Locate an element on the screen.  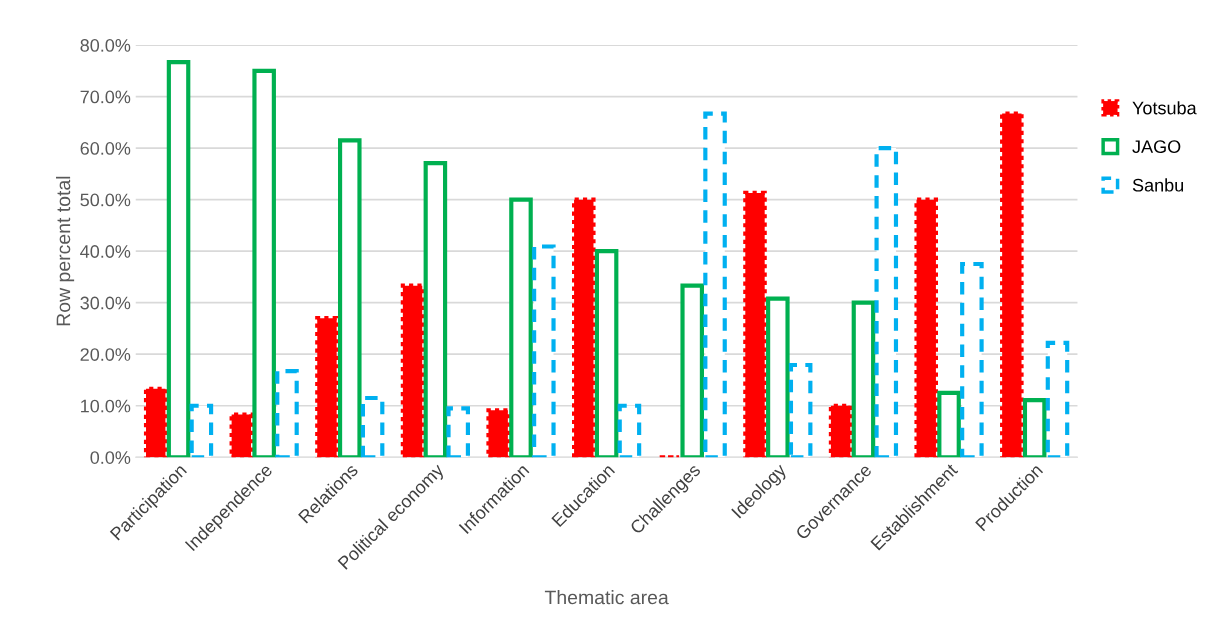
y-tick-label: 70.0% is located at coordinates (105, 97).